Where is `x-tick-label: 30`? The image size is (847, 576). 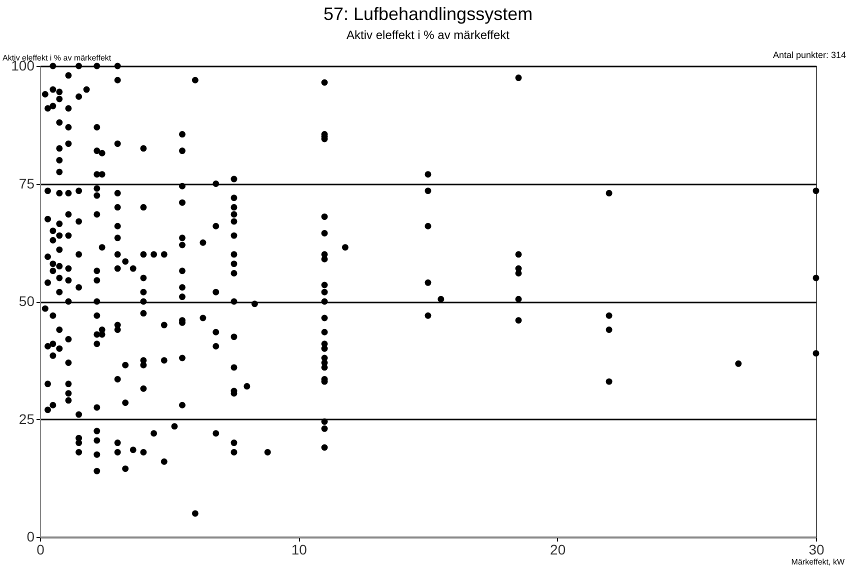 x-tick-label: 30 is located at coordinates (816, 550).